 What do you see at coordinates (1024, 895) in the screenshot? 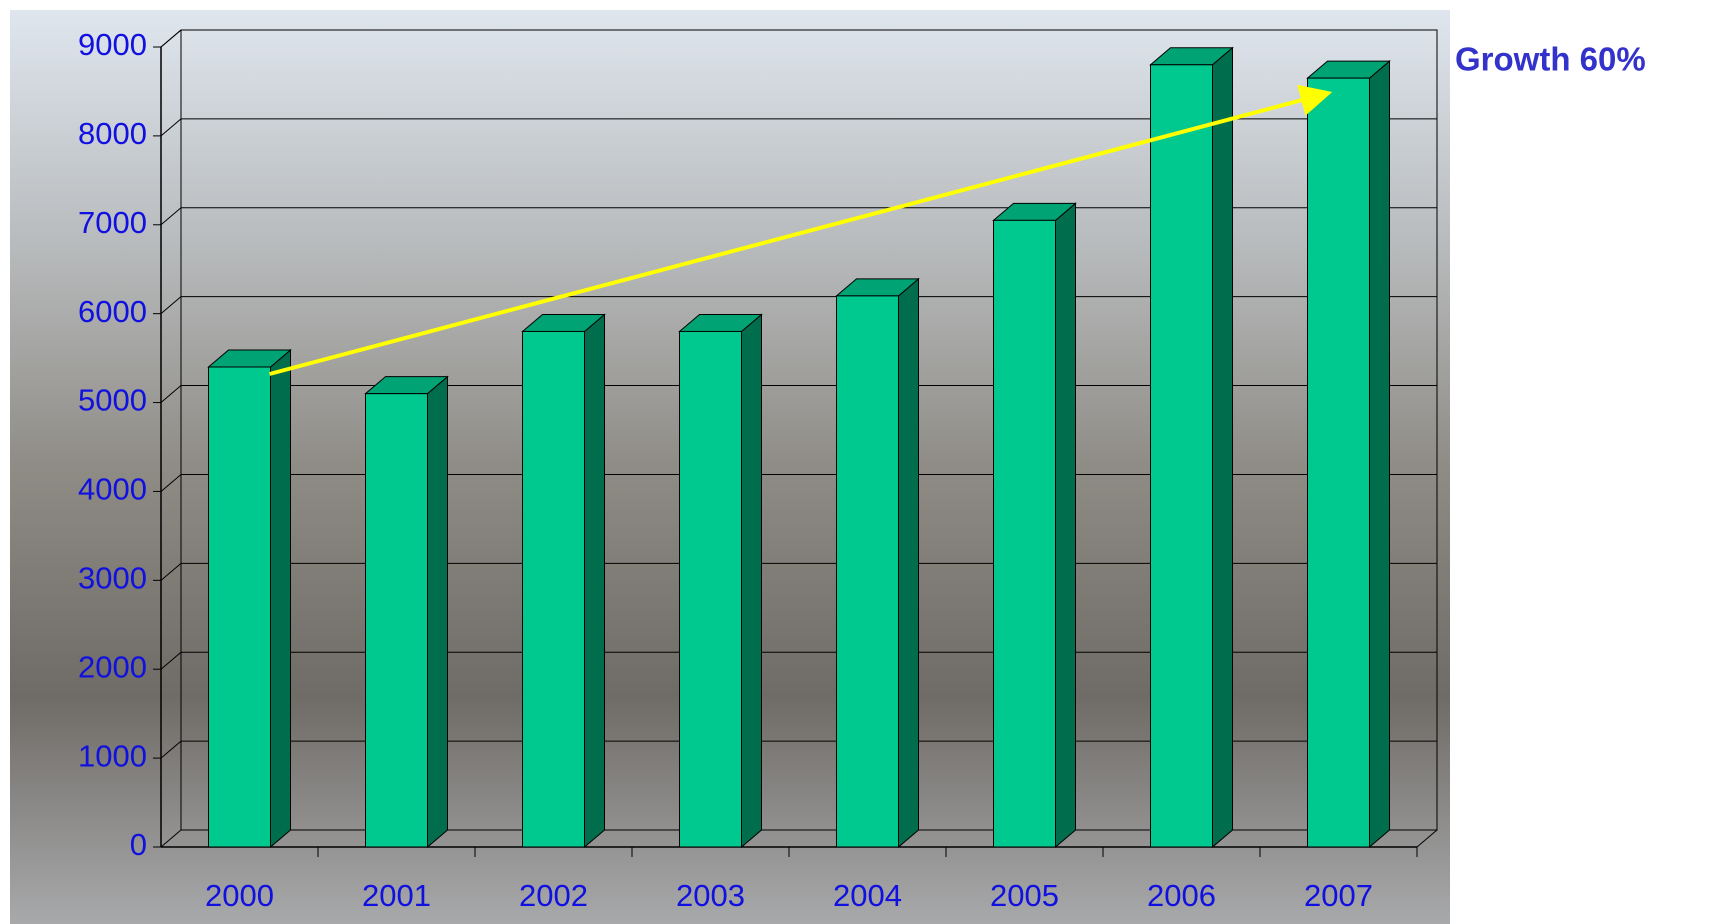
I see `x-tick-label: 2005` at bounding box center [1024, 895].